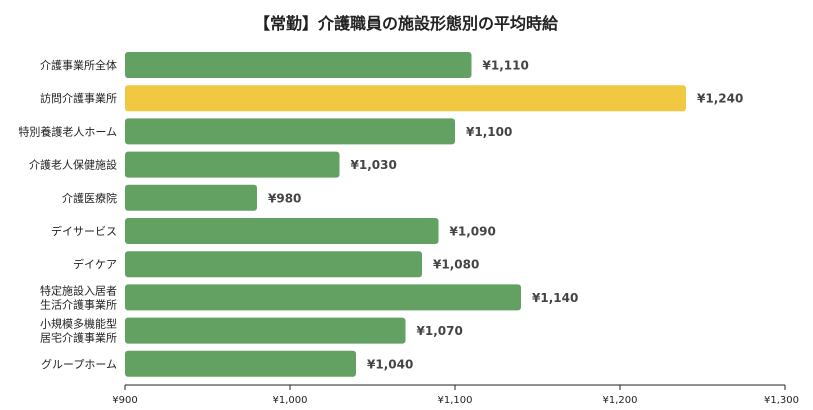  Describe the element at coordinates (78, 338) in the screenshot. I see `category-label-9-line-2: 居宅介護事業所` at that location.